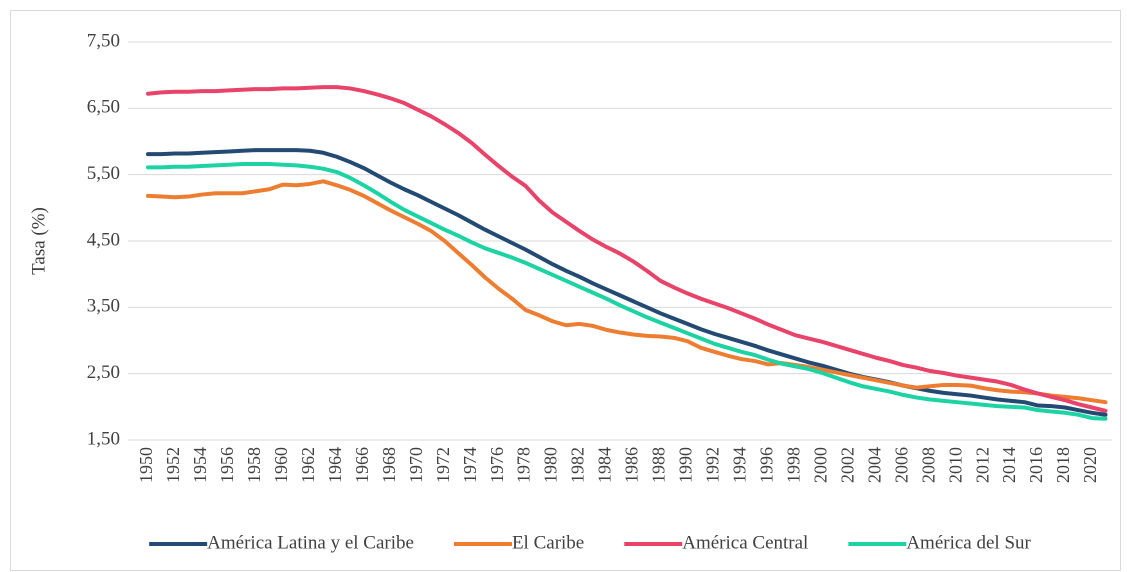 This screenshot has width=1127, height=572. Describe the element at coordinates (1090, 465) in the screenshot. I see `x-tick-label: 2020` at that location.